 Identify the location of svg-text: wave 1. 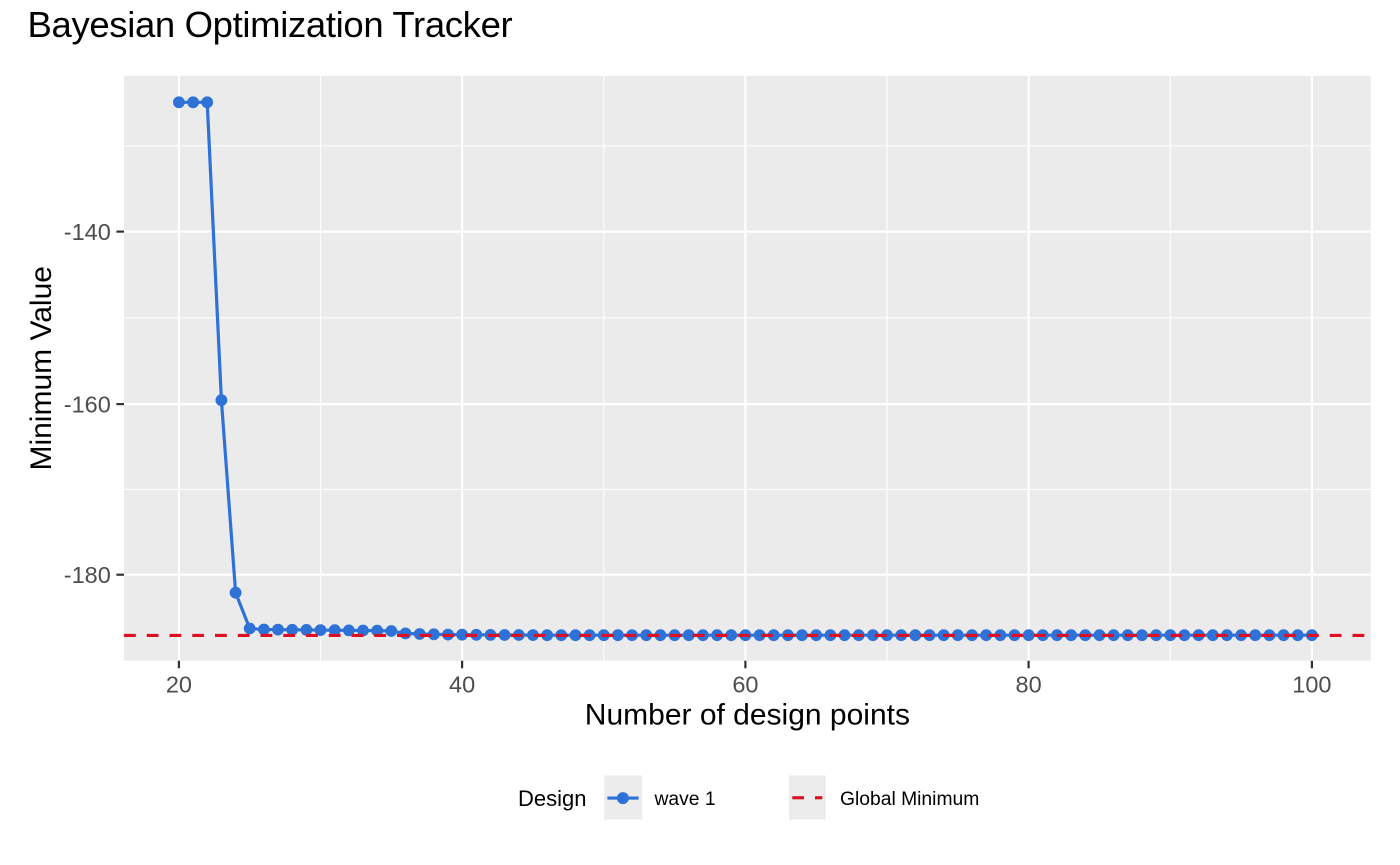
(685, 799).